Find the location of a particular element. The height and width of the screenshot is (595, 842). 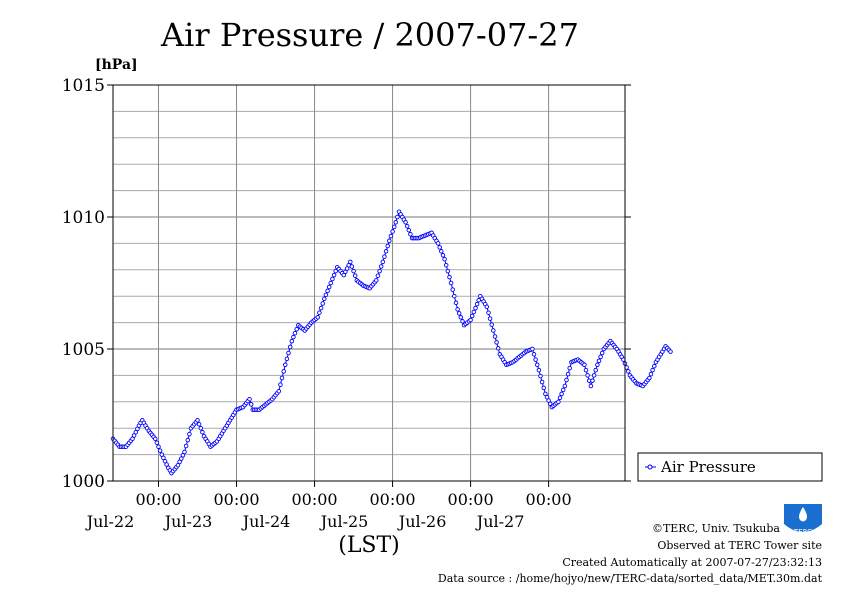

x-tick-label-date: Jul-22 is located at coordinates (110, 521).